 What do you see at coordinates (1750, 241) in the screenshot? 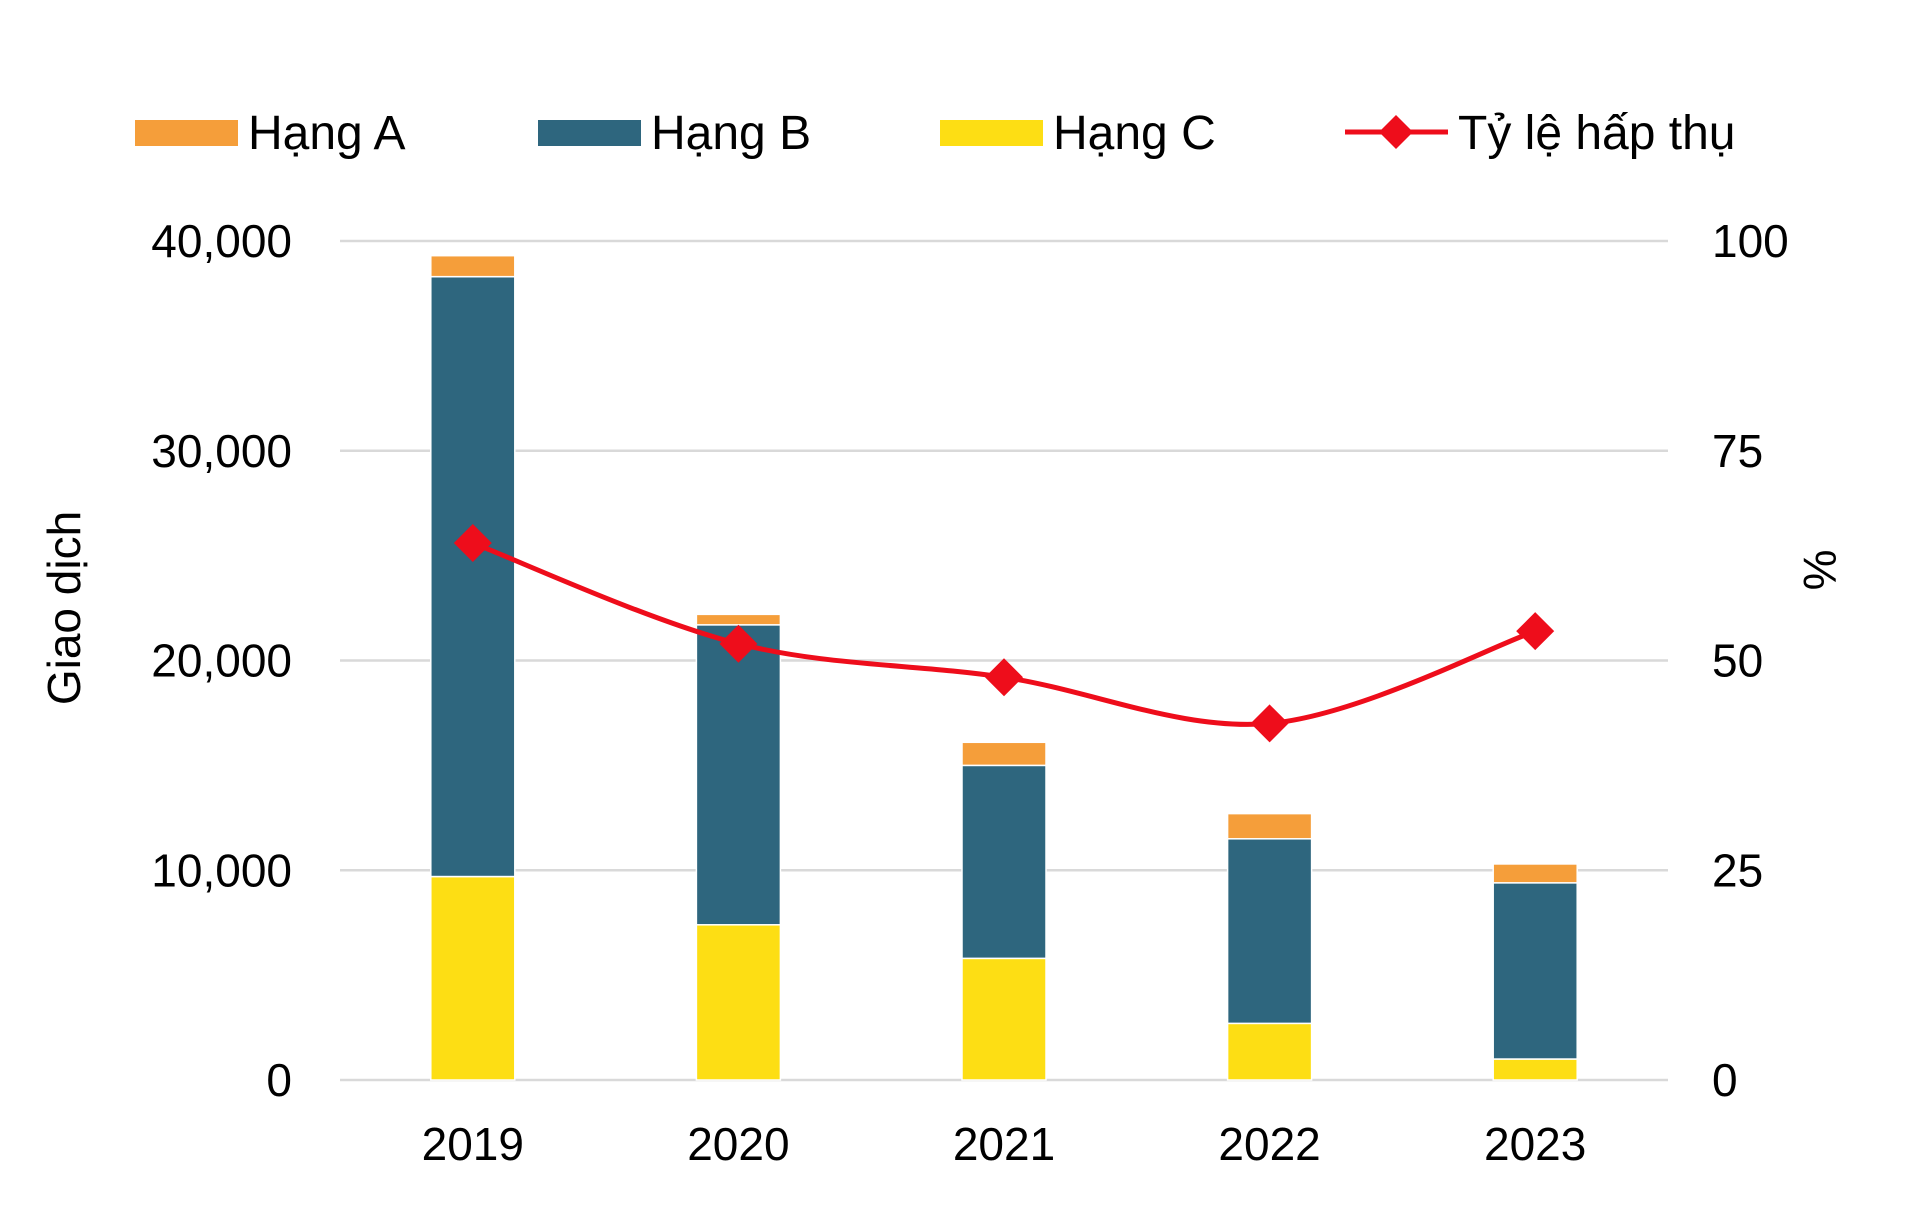
I see `y2-tick-label: 100` at bounding box center [1750, 241].